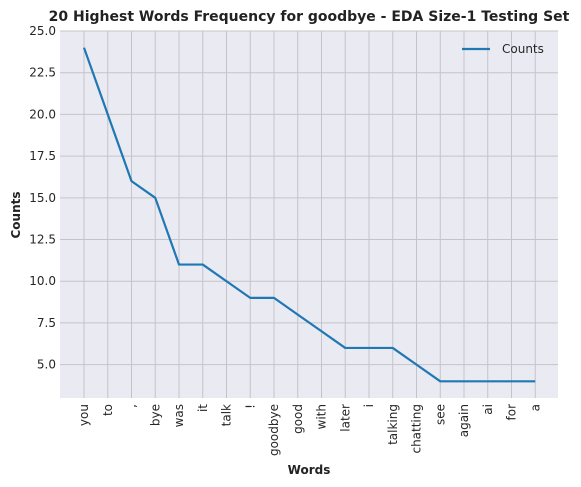 Image resolution: width=581 pixels, height=487 pixels. What do you see at coordinates (274, 430) in the screenshot?
I see `x-tick-label: goodbye` at bounding box center [274, 430].